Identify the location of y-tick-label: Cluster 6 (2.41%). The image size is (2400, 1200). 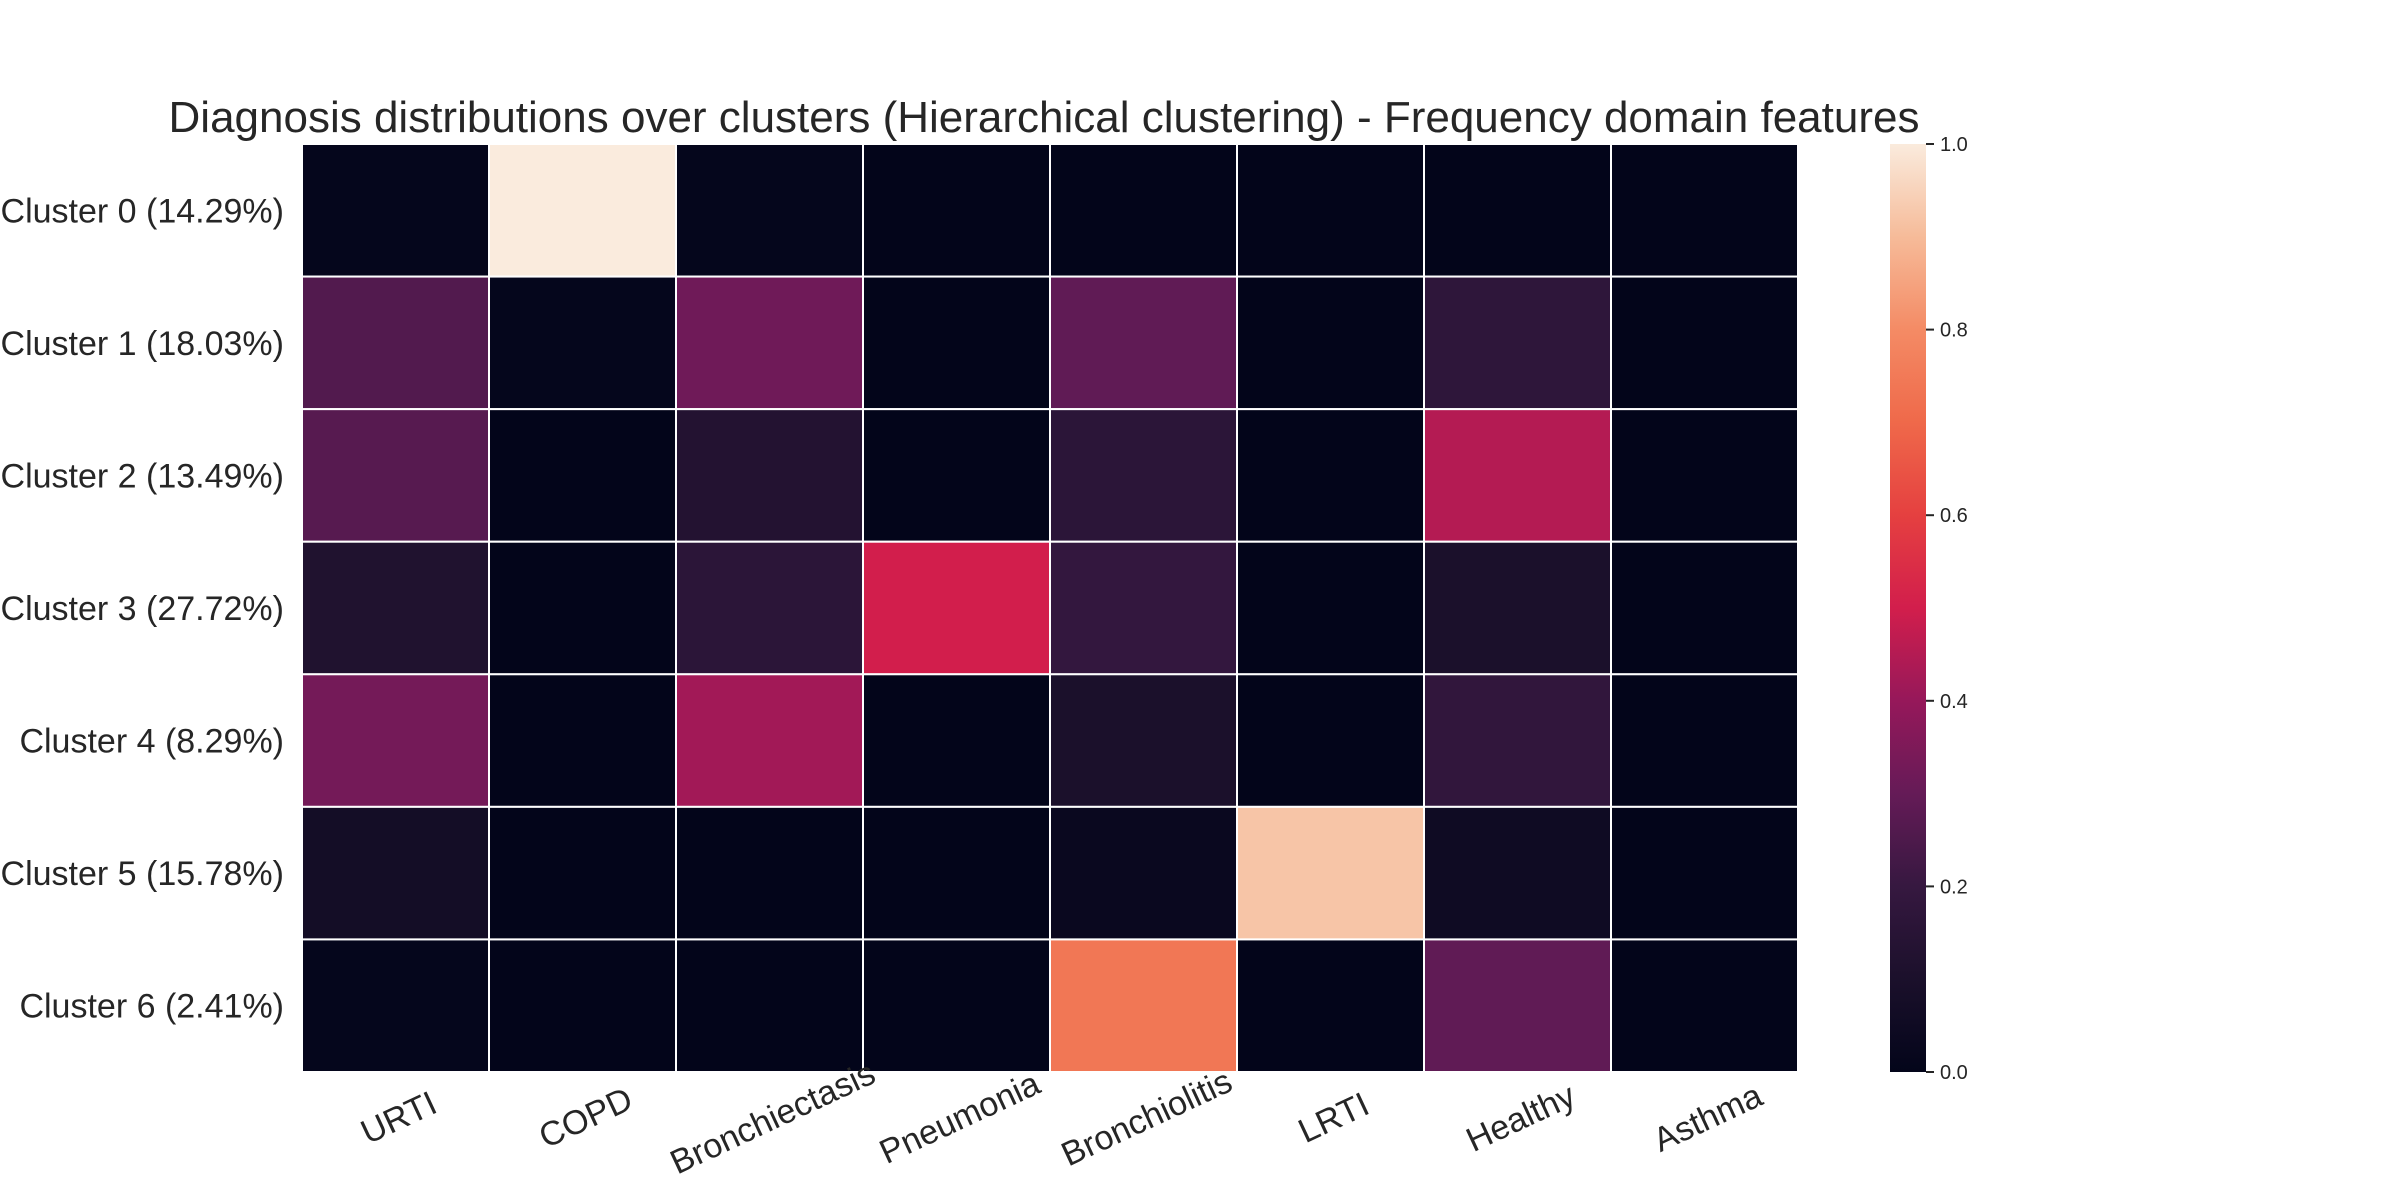
(151, 1007).